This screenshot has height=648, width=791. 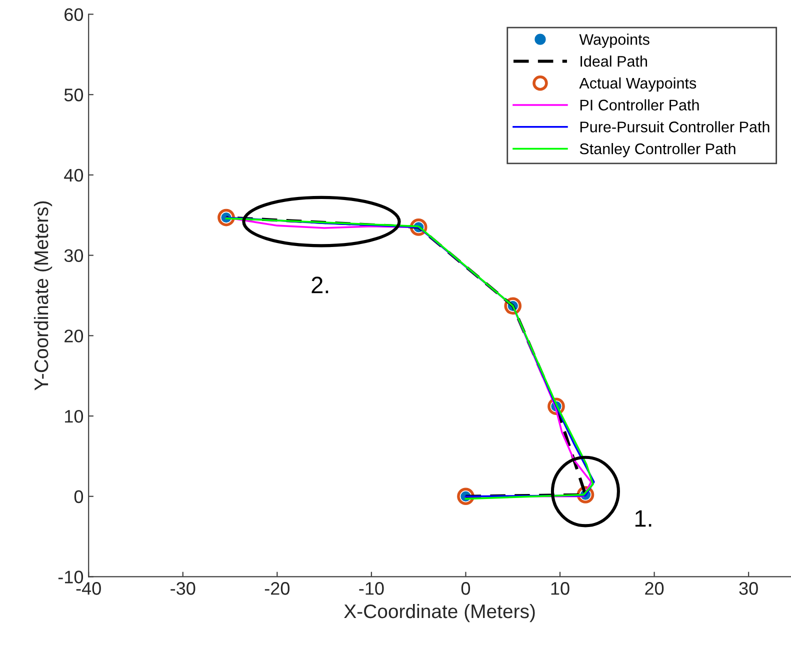 I want to click on y-tick-label: 0, so click(x=79, y=497).